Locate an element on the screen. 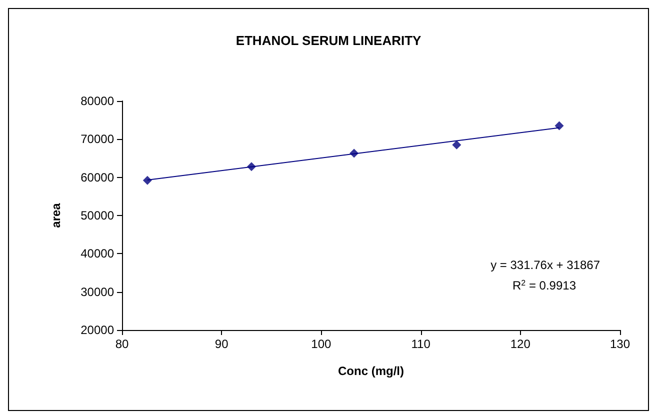 The image size is (657, 419). annotation: y = 331.76x + 31867 is located at coordinates (545, 265).